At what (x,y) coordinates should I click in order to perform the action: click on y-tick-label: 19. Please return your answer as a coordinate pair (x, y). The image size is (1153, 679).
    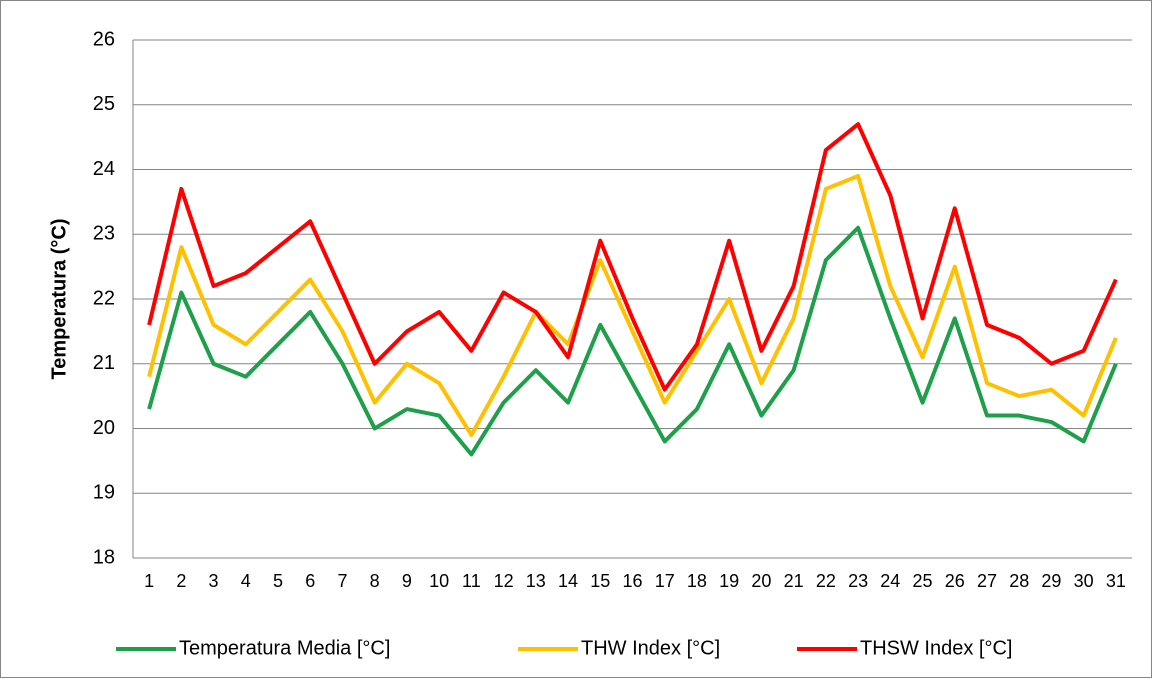
    Looking at the image, I should click on (104, 493).